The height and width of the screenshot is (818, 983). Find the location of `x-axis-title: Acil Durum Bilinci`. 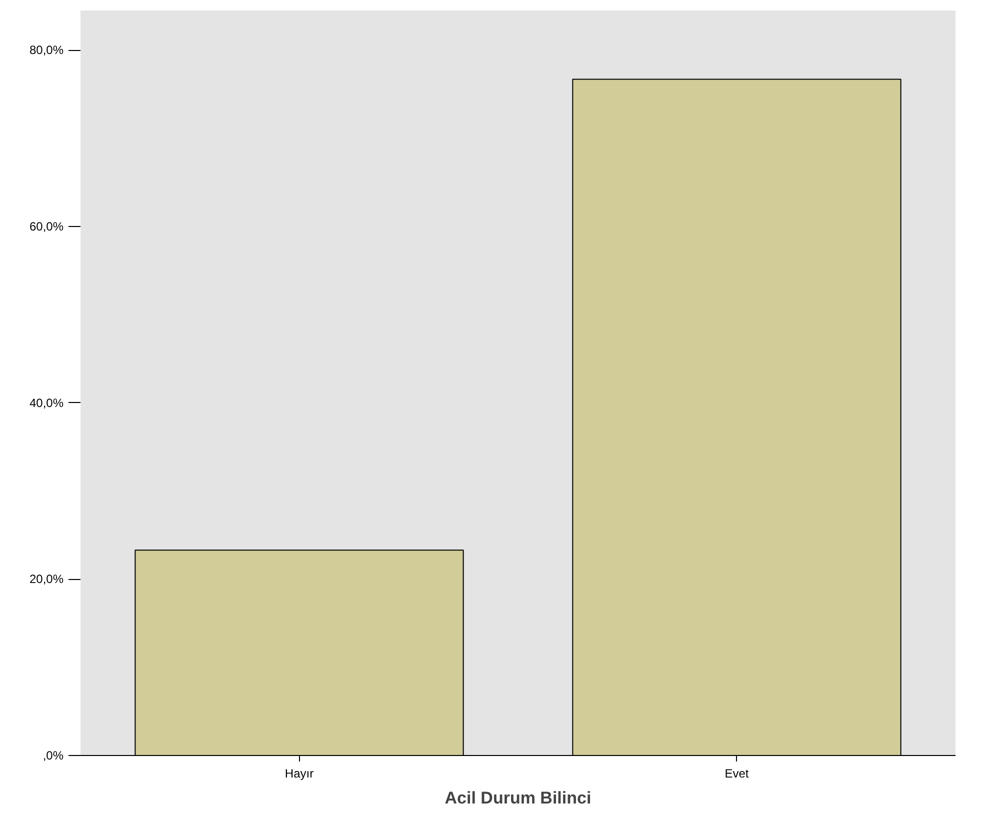

x-axis-title: Acil Durum Bilinci is located at coordinates (518, 798).